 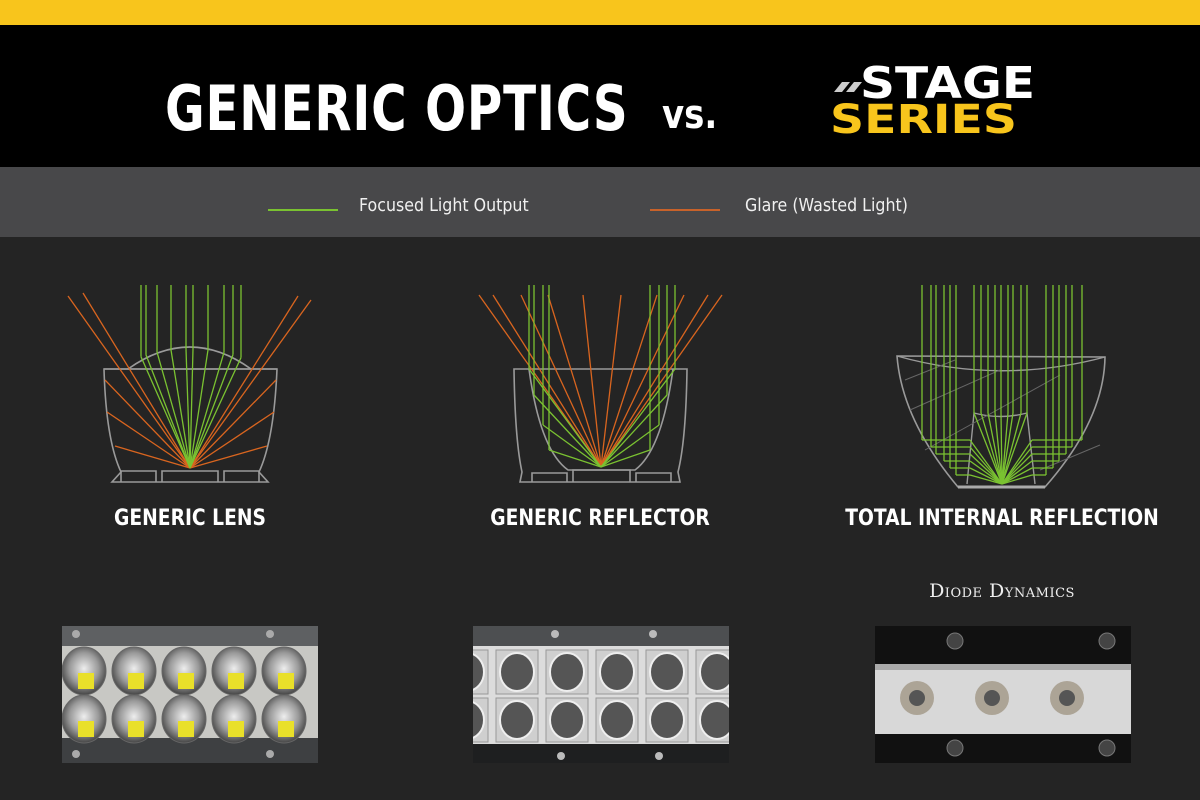 What do you see at coordinates (1003, 694) in the screenshot?
I see `photo-stage-series-lightbar` at bounding box center [1003, 694].